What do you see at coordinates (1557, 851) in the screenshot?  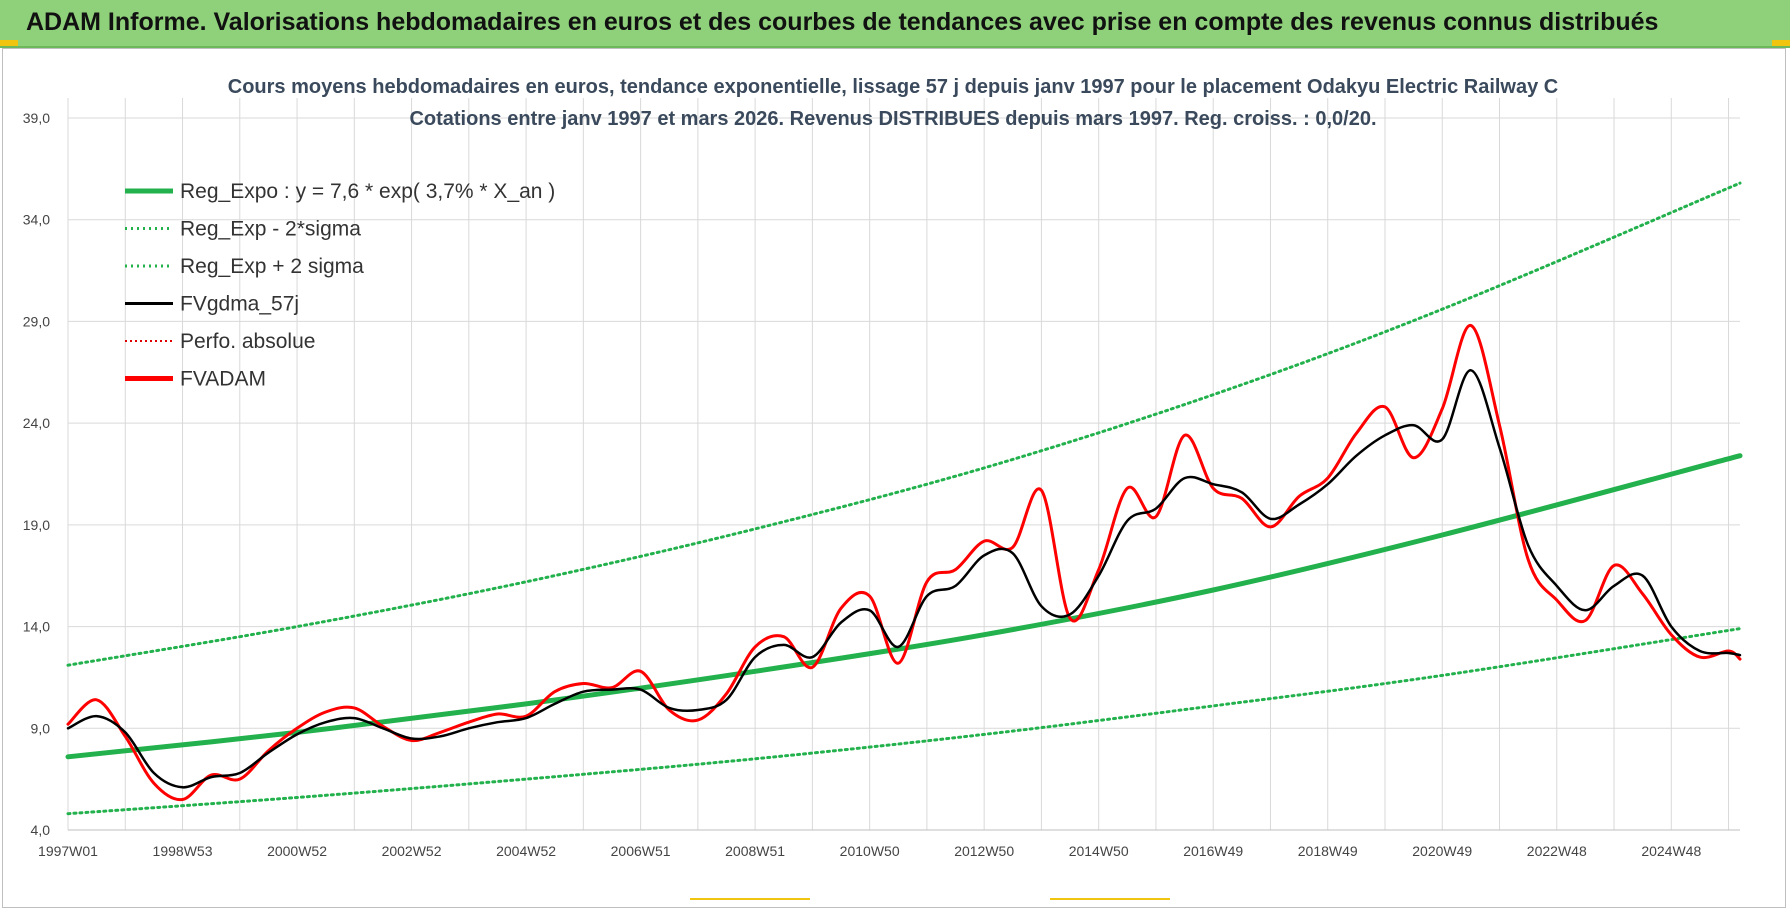 I see `x-tick-label: 2022W48` at bounding box center [1557, 851].